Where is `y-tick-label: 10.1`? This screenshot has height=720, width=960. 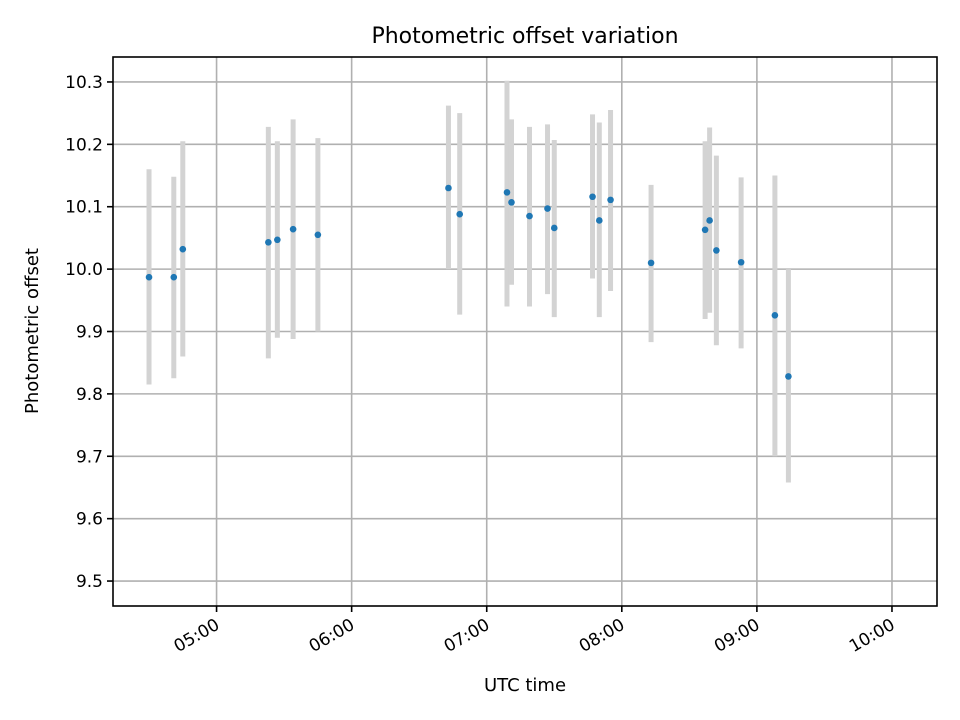 y-tick-label: 10.1 is located at coordinates (84, 208).